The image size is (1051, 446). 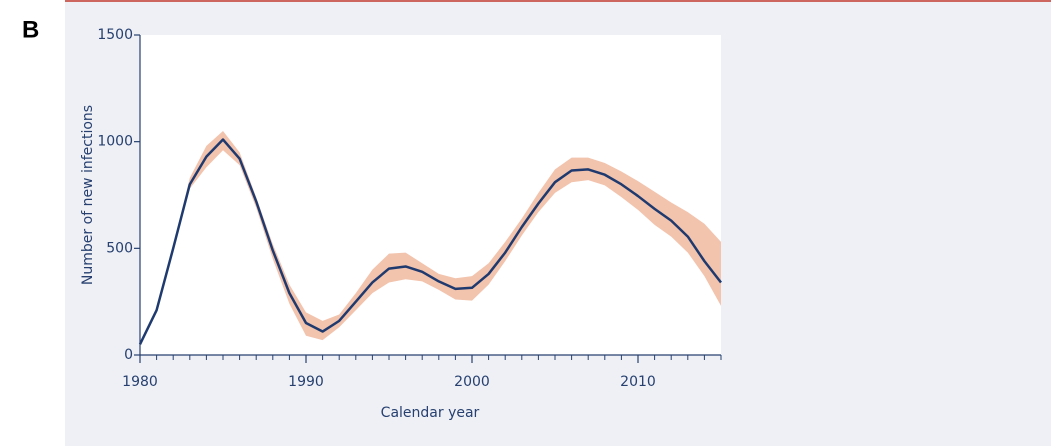 I want to click on y-tick-label: 1500, so click(x=115, y=35).